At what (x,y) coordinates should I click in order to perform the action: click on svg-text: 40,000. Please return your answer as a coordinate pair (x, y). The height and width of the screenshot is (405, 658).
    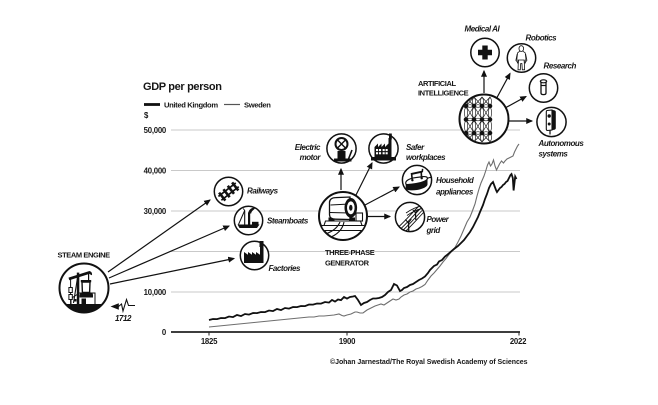
    Looking at the image, I should click on (155, 171).